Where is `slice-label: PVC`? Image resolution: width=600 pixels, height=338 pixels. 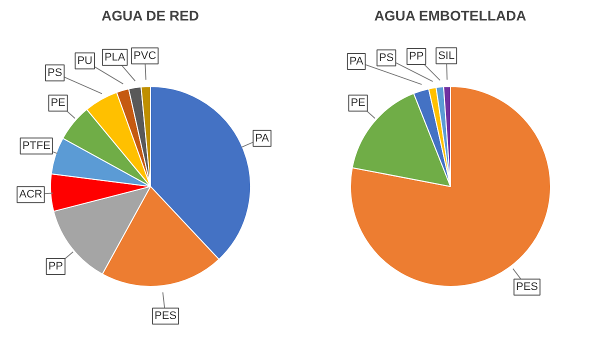 slice-label: PVC is located at coordinates (145, 56).